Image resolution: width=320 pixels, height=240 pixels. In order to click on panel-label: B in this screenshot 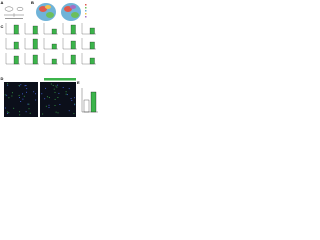, I will do `click(32, 2)`.